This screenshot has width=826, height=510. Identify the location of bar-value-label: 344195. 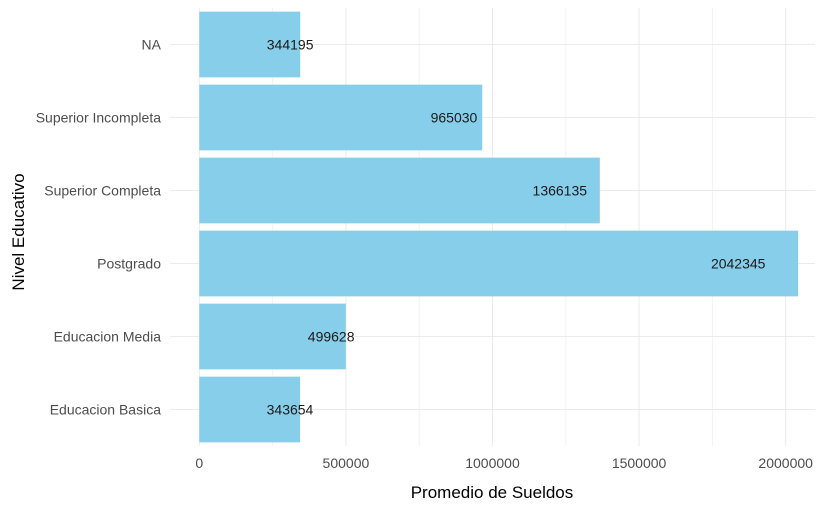
(290, 45).